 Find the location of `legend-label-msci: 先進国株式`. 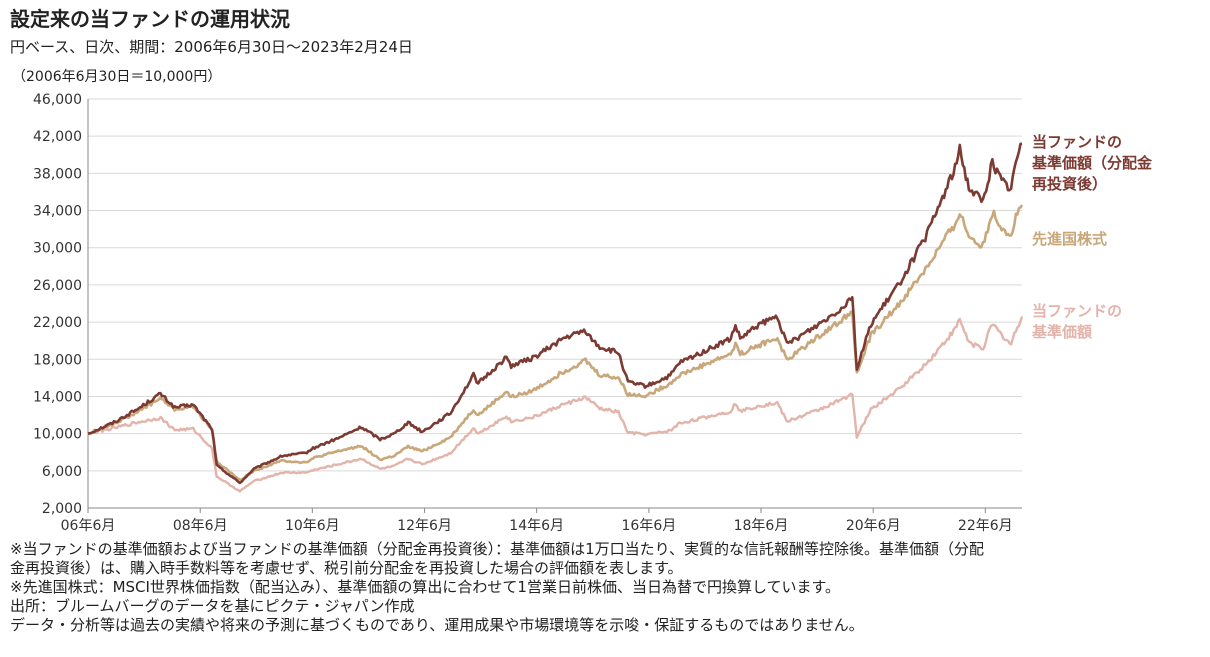

legend-label-msci: 先進国株式 is located at coordinates (1069, 239).